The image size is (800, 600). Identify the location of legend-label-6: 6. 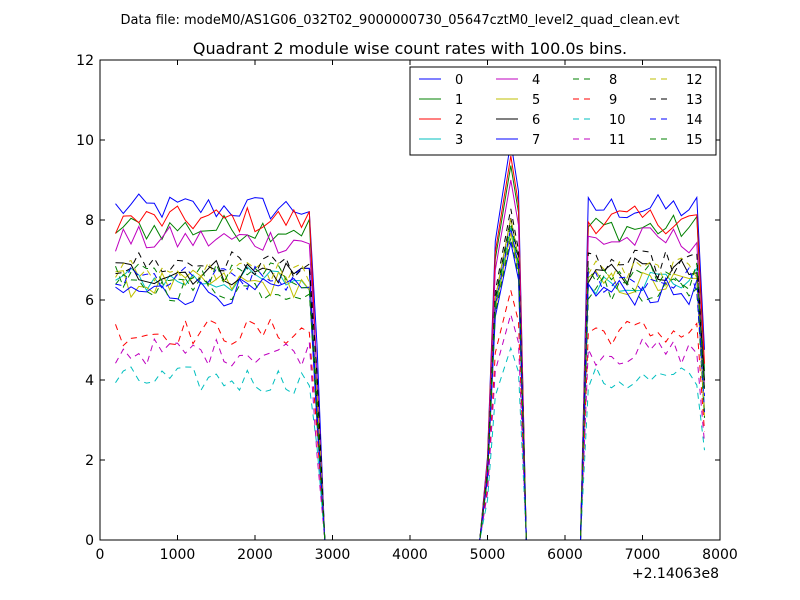
(536, 120).